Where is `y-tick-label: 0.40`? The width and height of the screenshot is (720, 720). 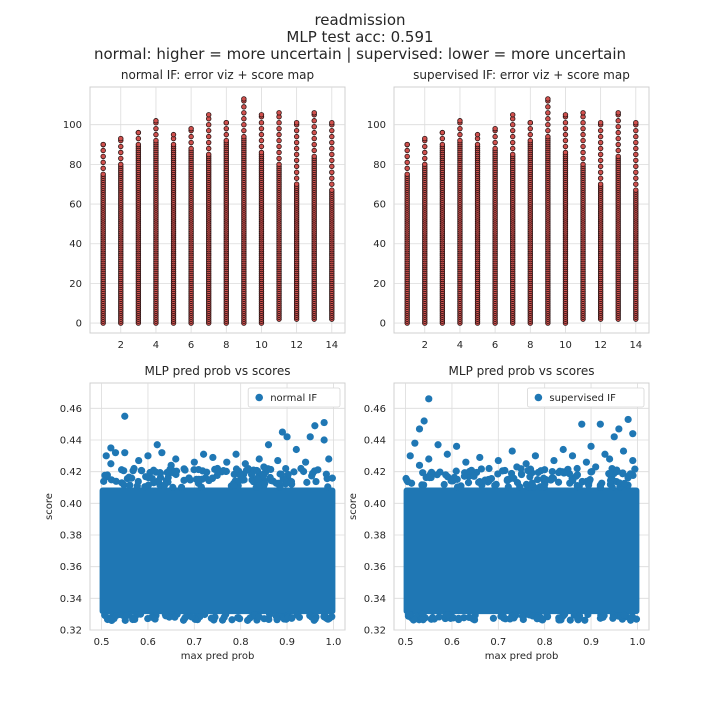
y-tick-label: 0.40 is located at coordinates (375, 504).